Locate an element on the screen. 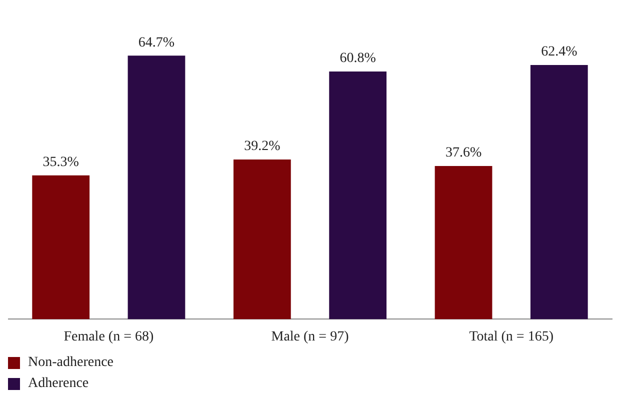 Image resolution: width=624 pixels, height=393 pixels. data-label: 35.3% is located at coordinates (61, 162).